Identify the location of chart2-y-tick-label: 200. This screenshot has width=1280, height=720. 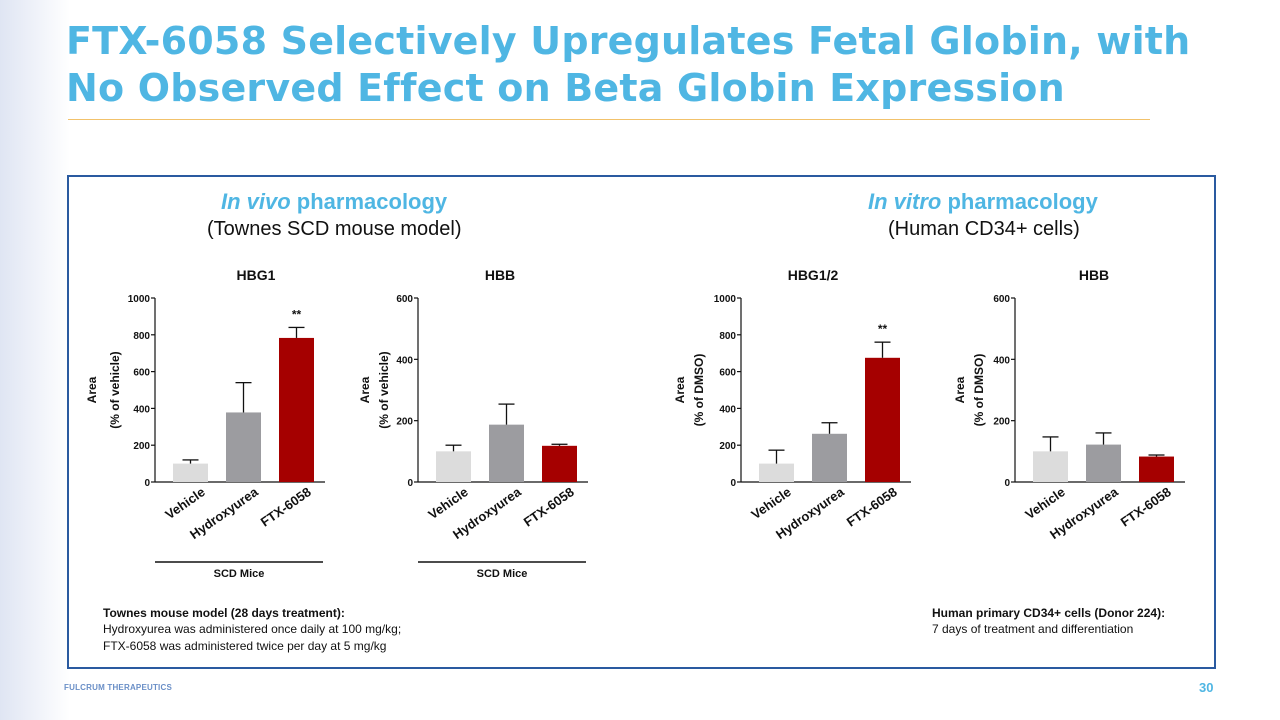
(404, 422).